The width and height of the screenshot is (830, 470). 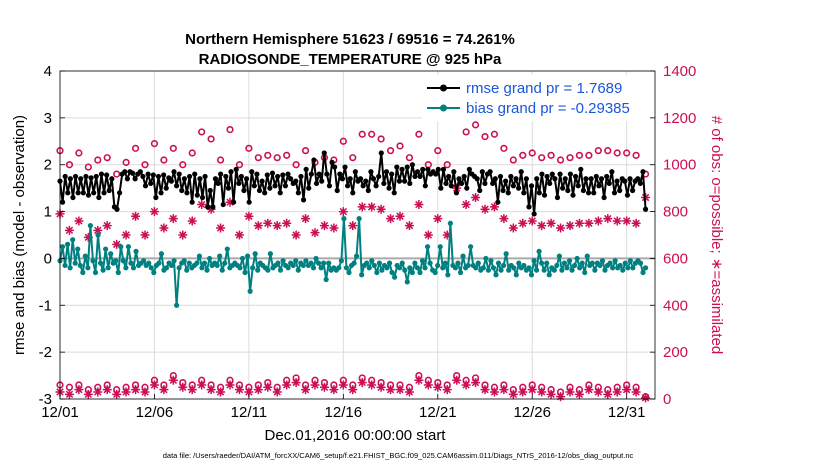 What do you see at coordinates (675, 305) in the screenshot?
I see `right-y-tick-label: 400` at bounding box center [675, 305].